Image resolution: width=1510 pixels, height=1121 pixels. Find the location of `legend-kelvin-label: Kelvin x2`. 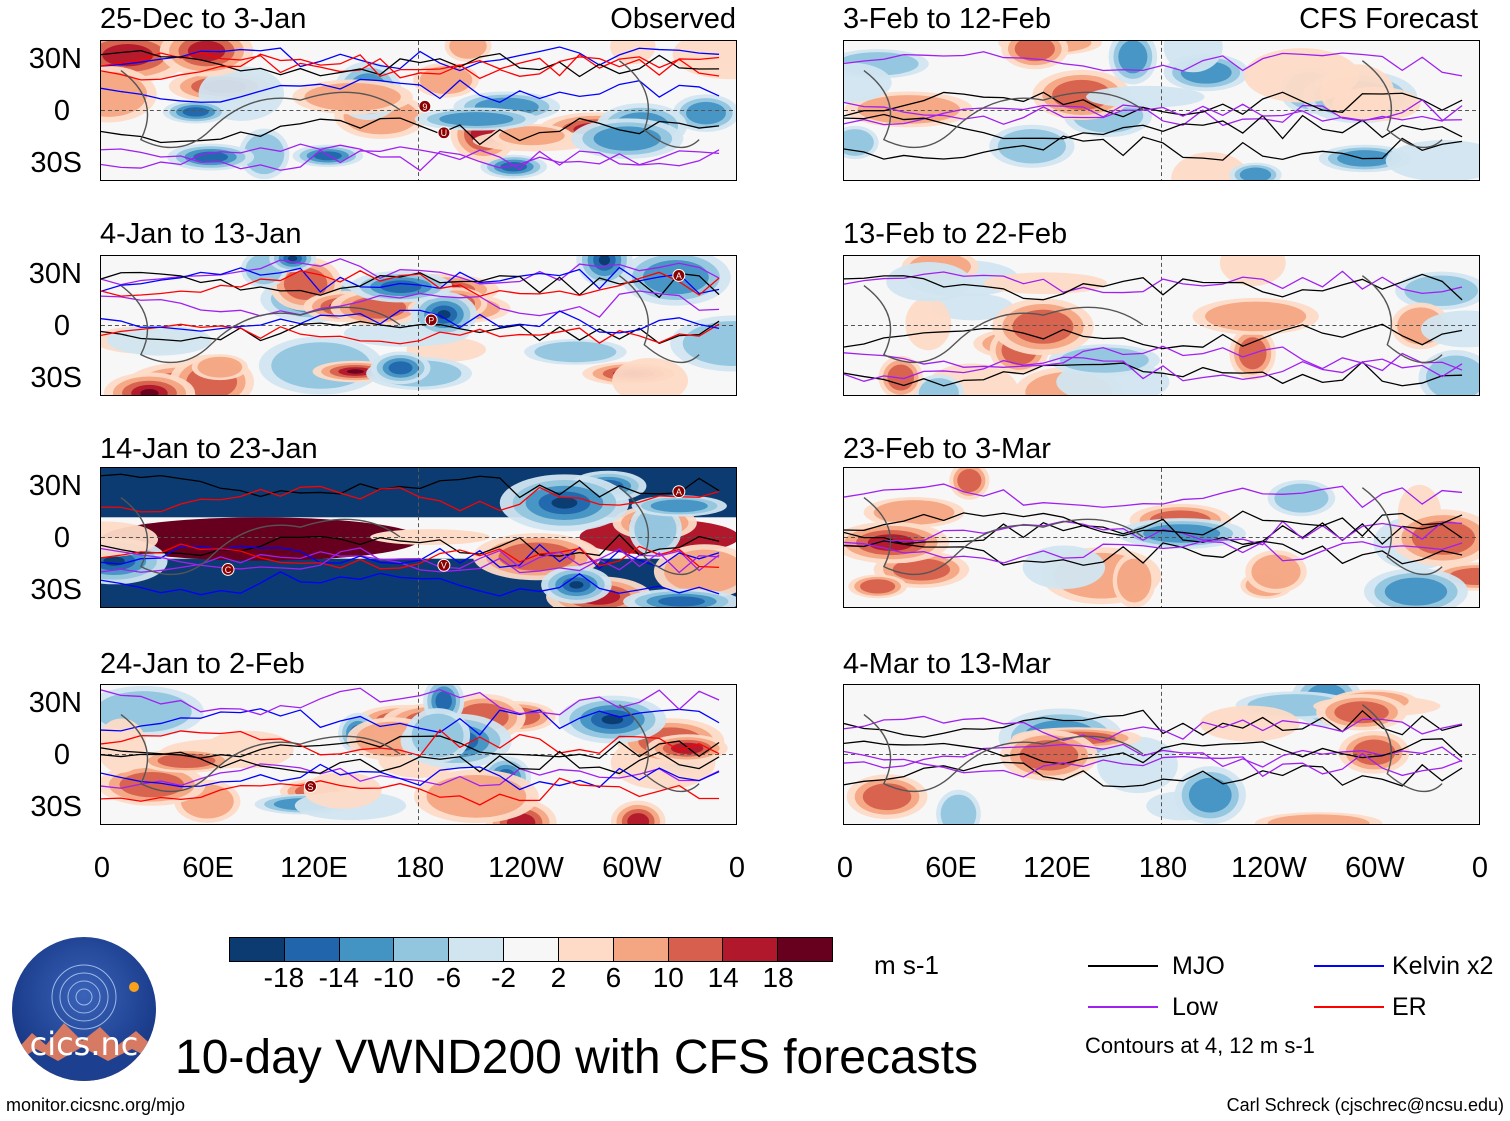

legend-kelvin-label: Kelvin x2 is located at coordinates (1443, 966).